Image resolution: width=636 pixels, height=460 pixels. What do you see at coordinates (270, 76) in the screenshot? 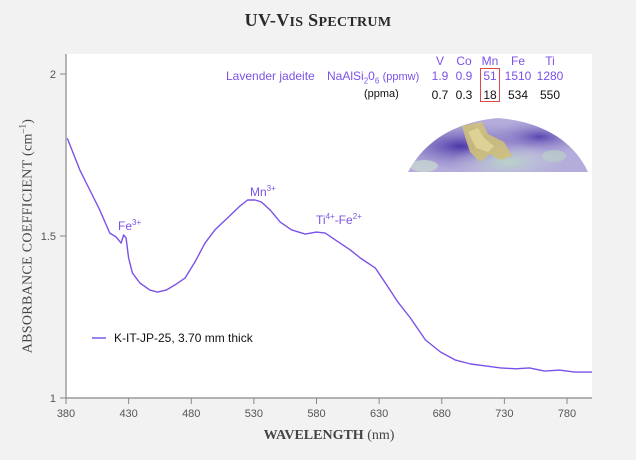
I see `sample-name: Lavender jadeite` at bounding box center [270, 76].